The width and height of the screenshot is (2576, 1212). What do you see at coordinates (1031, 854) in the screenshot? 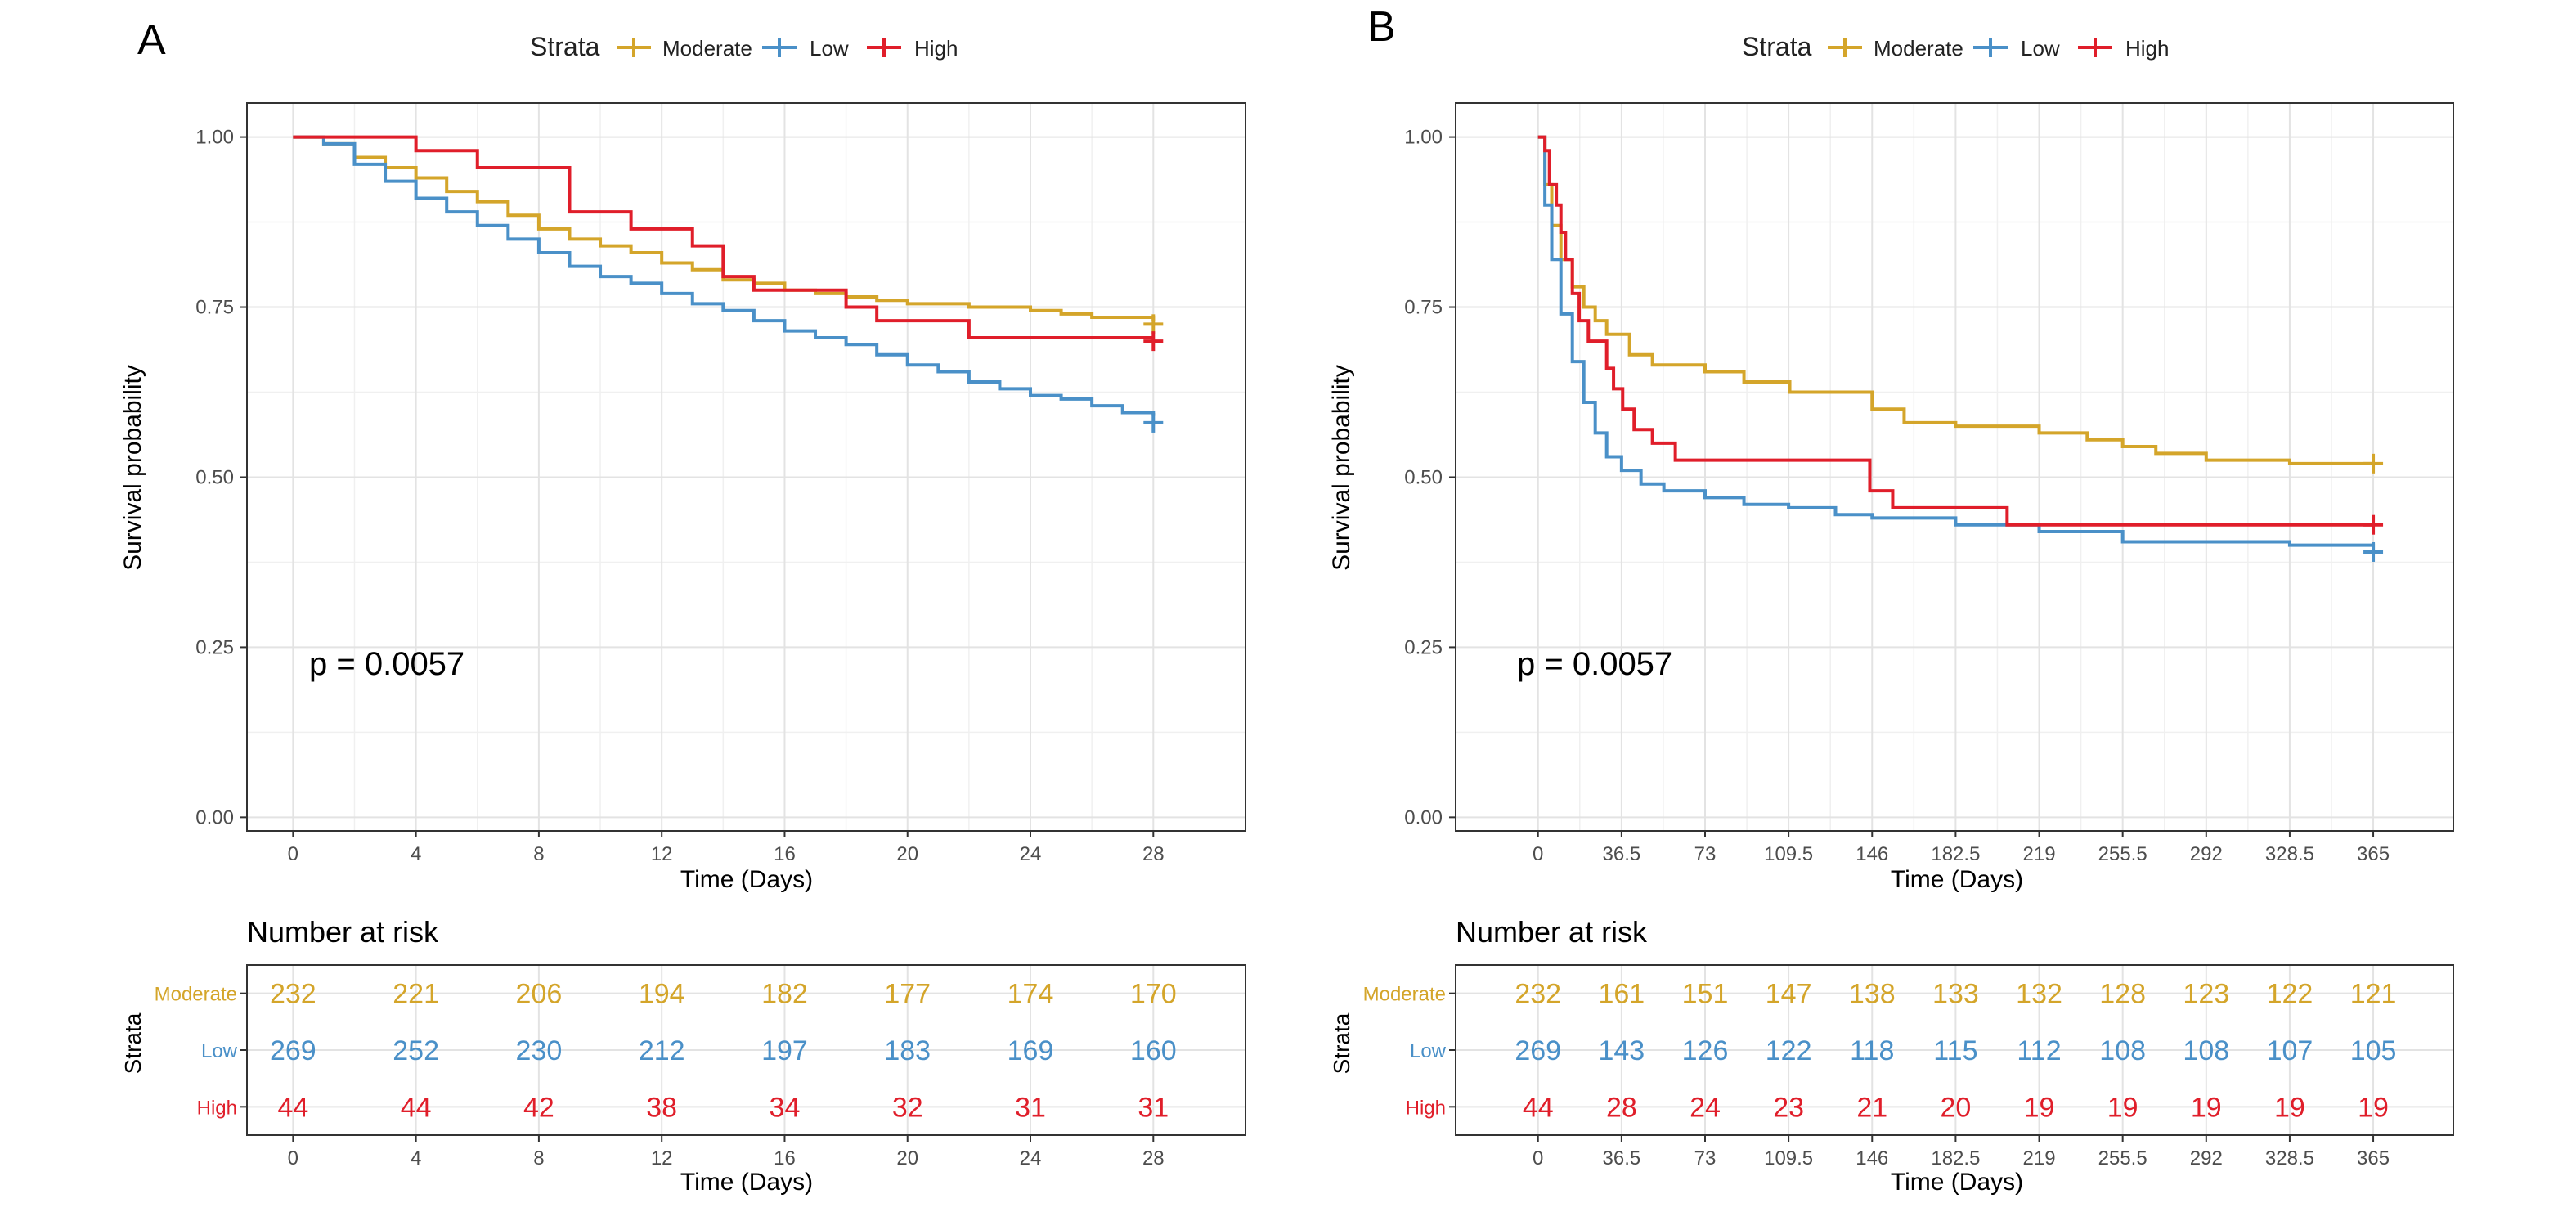
I see `x-tick-label: 24` at bounding box center [1031, 854].